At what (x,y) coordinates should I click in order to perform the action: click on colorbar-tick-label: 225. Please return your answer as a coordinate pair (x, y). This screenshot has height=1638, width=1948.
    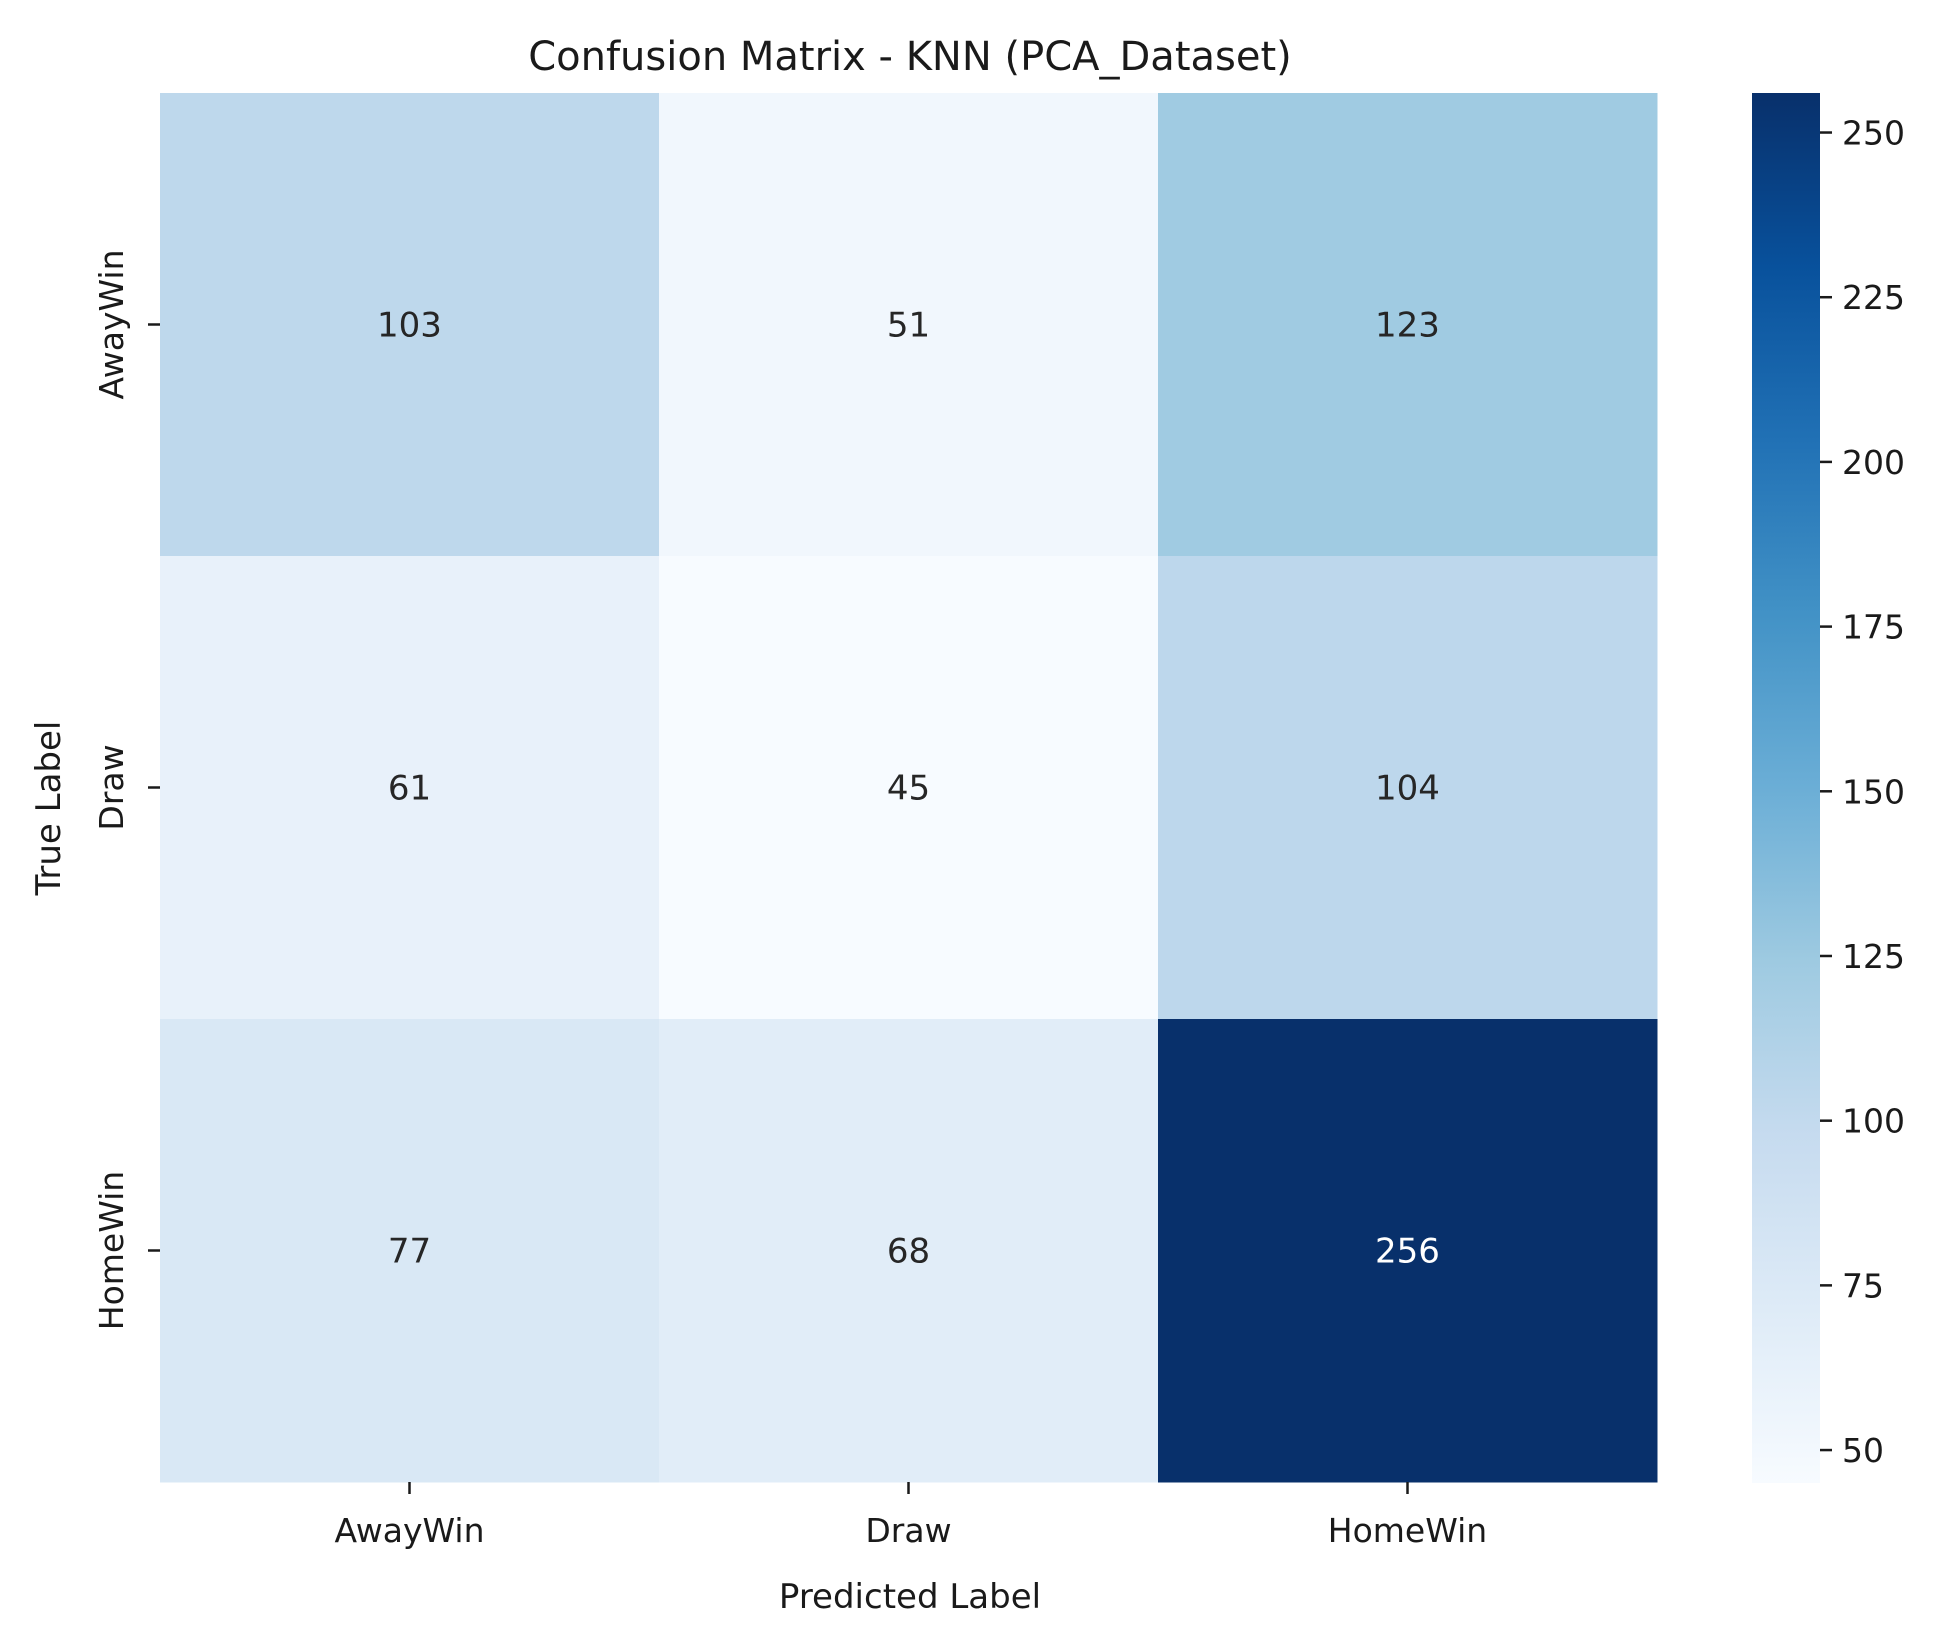
    Looking at the image, I should click on (1873, 297).